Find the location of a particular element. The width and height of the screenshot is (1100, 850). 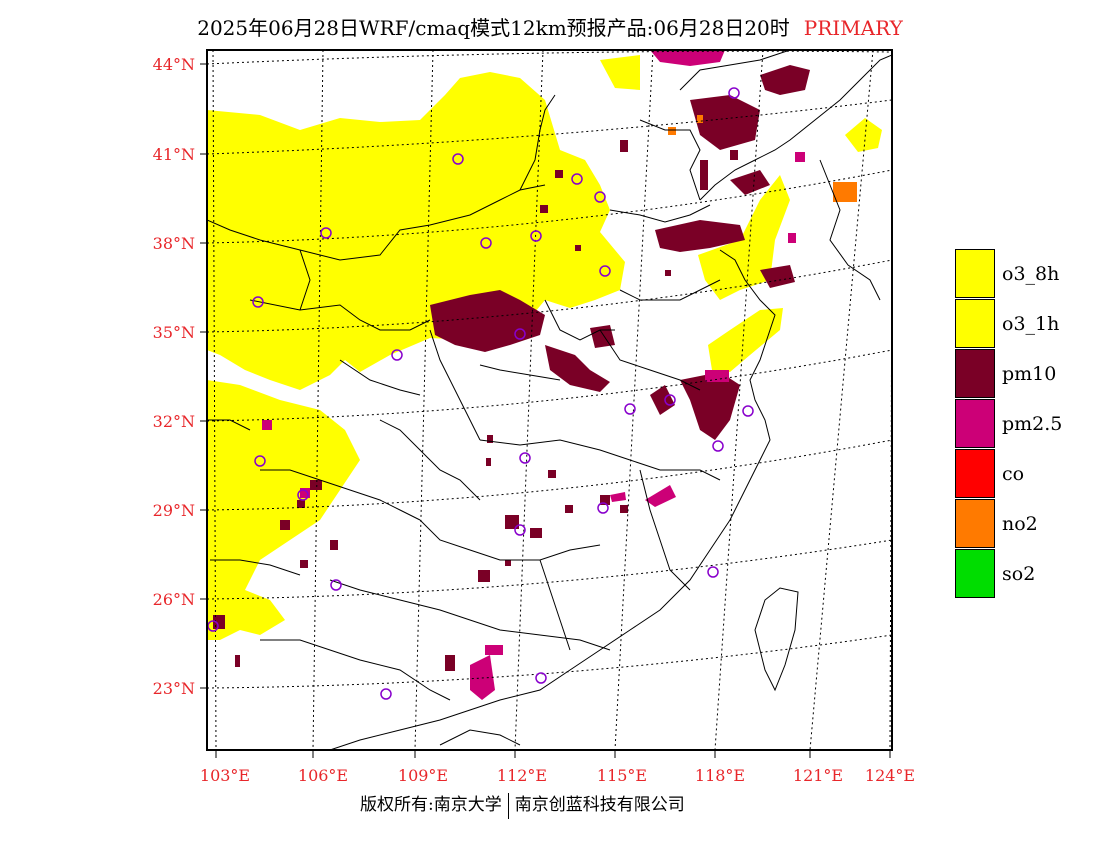

legend-item-pm10: pm10 is located at coordinates (1027, 374).